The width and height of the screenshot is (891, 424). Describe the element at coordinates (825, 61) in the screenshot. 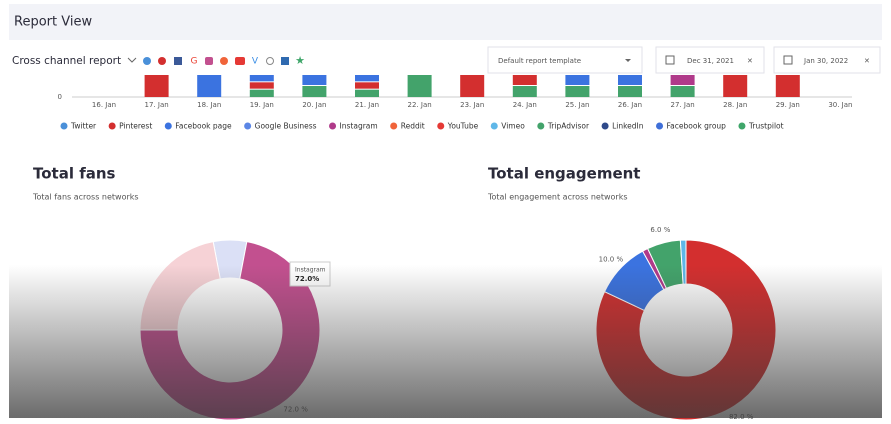

I see `date-to: Jan 30, 2022` at that location.